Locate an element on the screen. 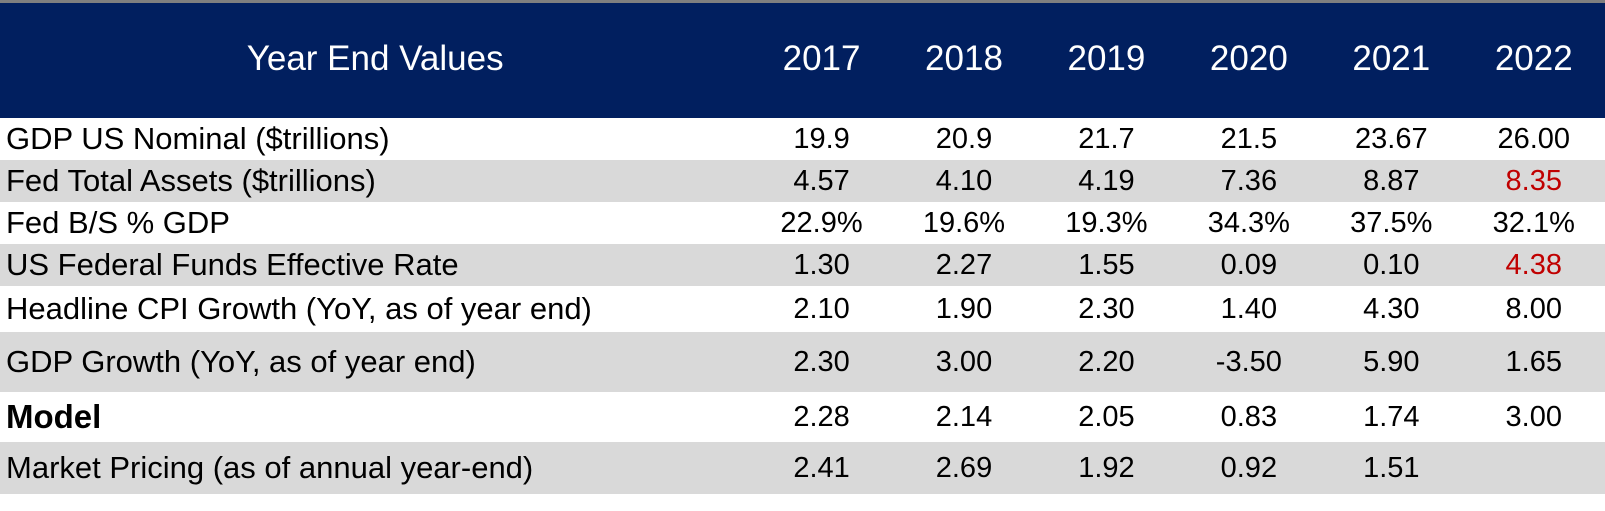 Image resolution: width=1605 pixels, height=511 pixels. table-cell: 34.3% is located at coordinates (1248, 222).